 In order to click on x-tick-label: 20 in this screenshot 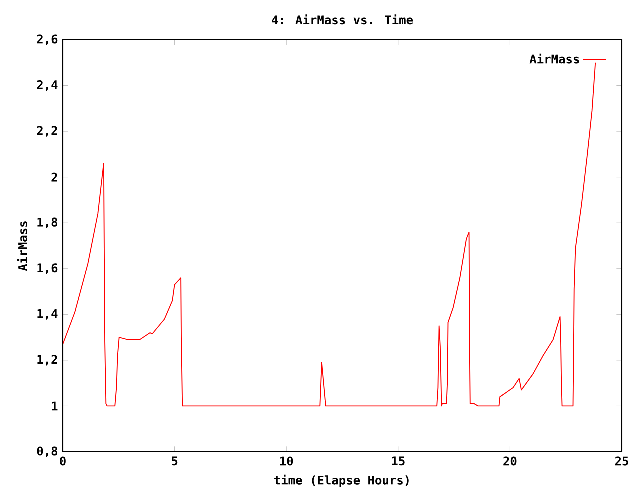, I will do `click(510, 461)`.